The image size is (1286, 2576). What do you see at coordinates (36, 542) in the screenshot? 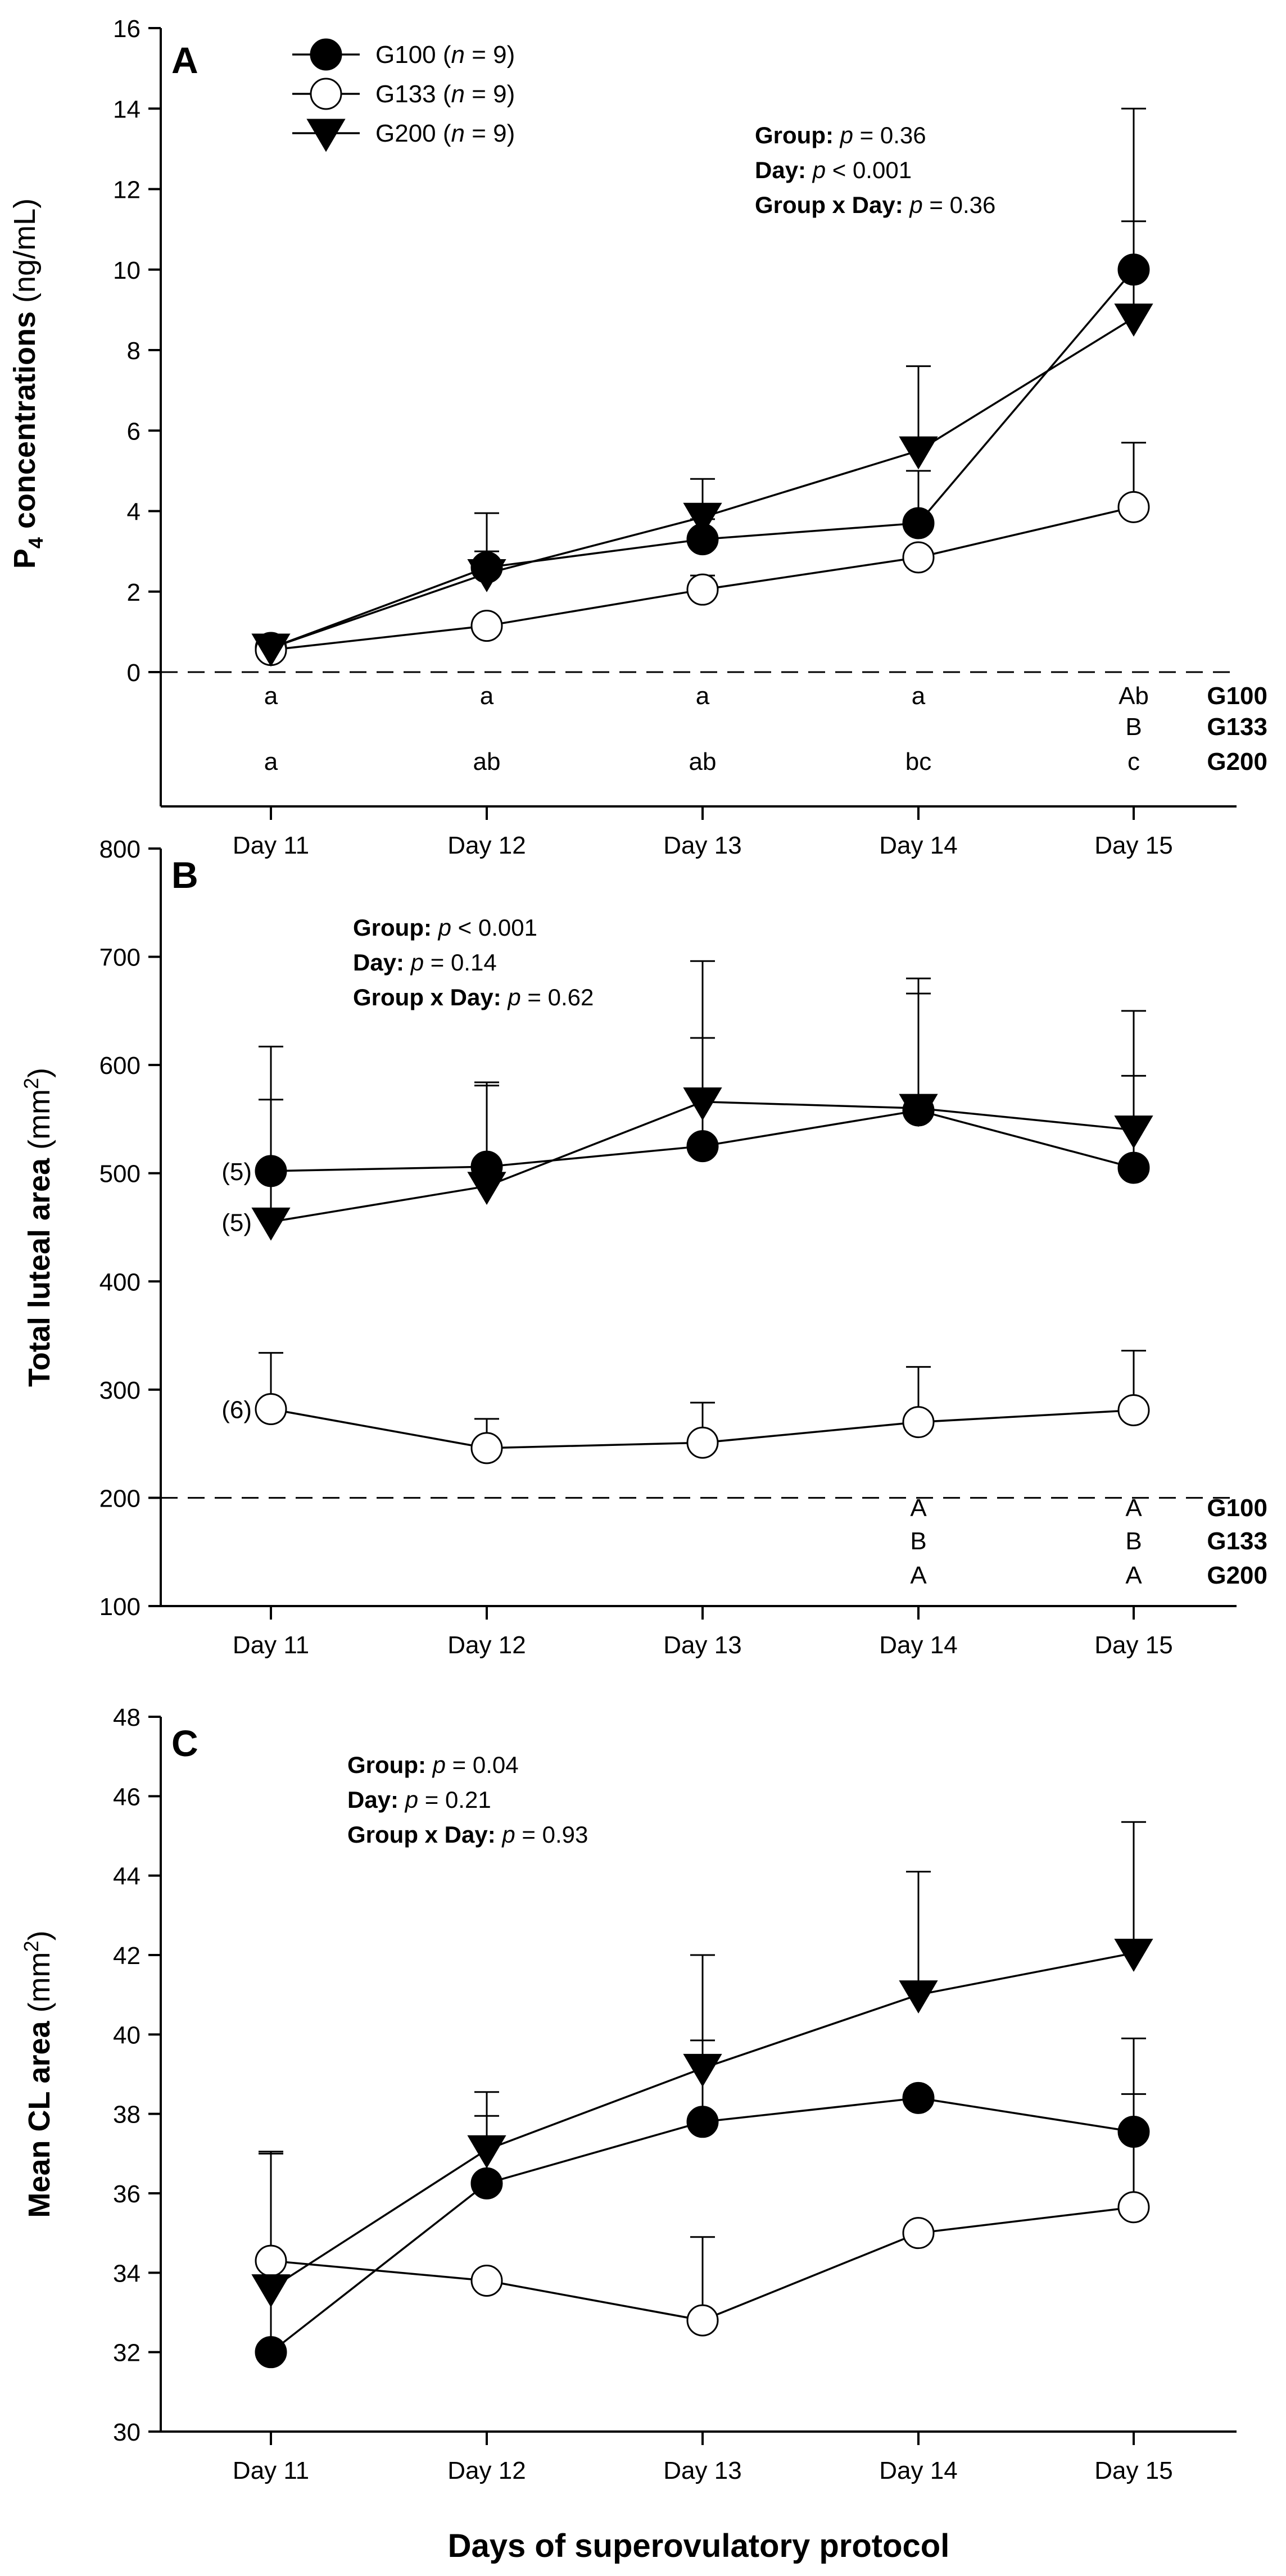
I see `y-axis-title-sub: 4` at bounding box center [36, 542].